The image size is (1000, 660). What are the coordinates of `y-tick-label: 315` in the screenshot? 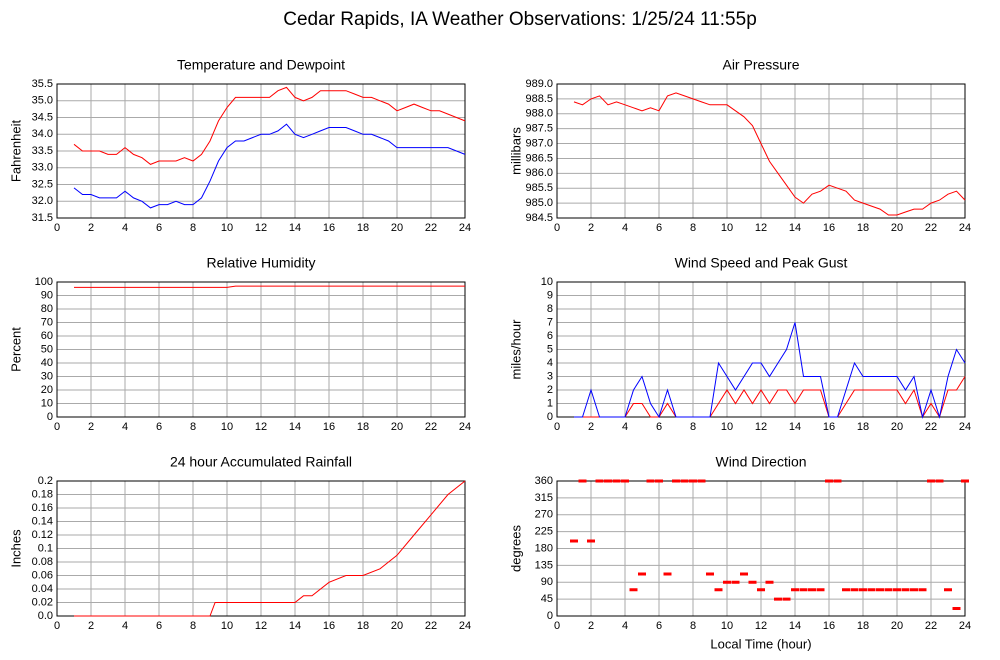 It's located at (544, 498).